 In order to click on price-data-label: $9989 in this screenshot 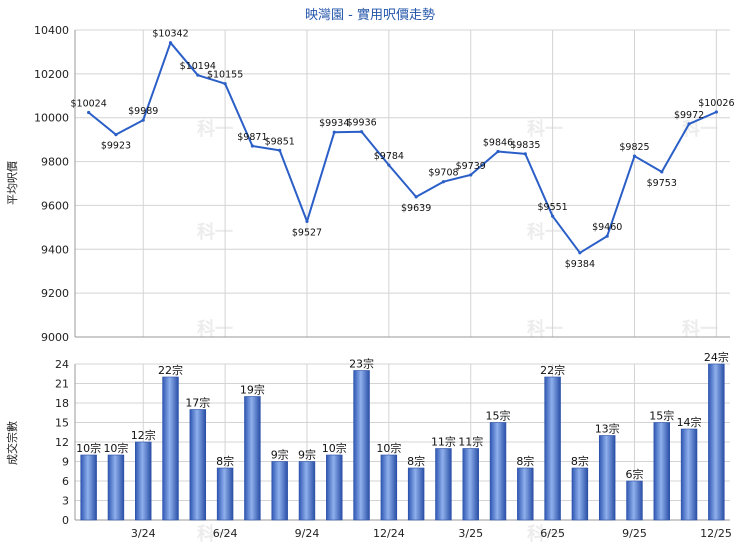, I will do `click(143, 111)`.